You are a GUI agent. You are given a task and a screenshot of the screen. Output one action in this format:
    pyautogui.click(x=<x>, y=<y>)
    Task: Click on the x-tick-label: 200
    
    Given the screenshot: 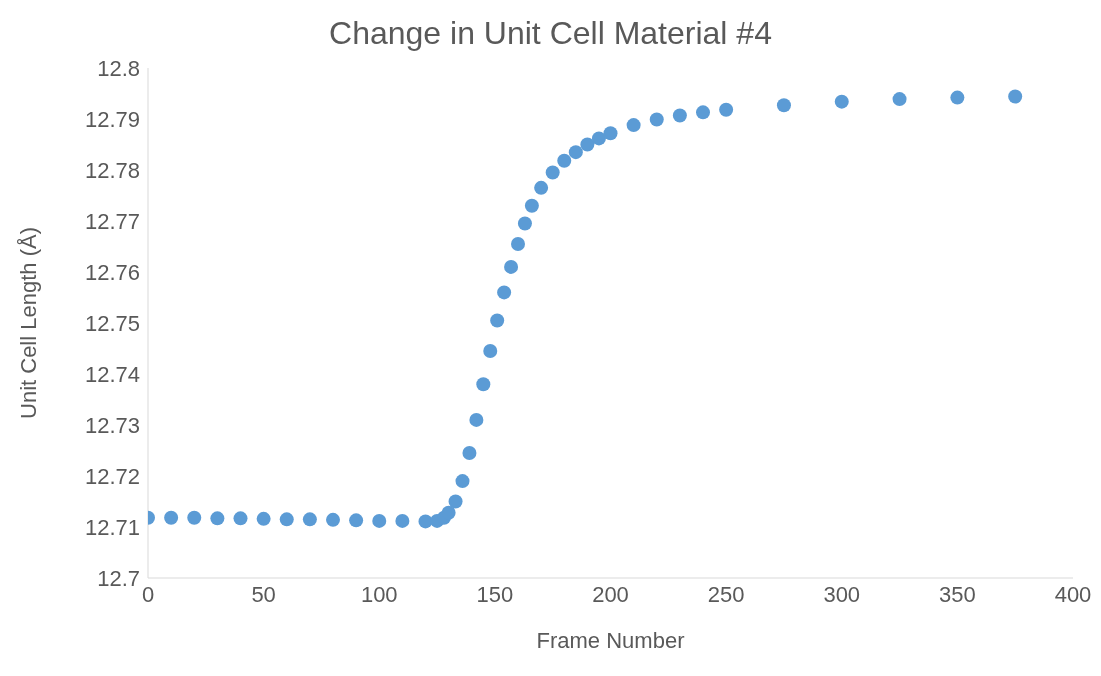 What is the action you would take?
    pyautogui.click(x=610, y=594)
    